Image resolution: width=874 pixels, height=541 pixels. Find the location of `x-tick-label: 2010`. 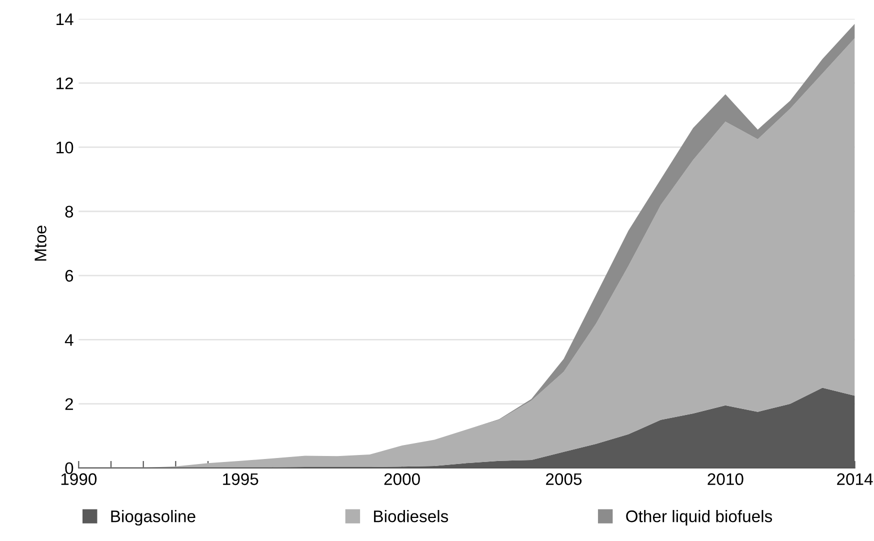

x-tick-label: 2010 is located at coordinates (726, 479).